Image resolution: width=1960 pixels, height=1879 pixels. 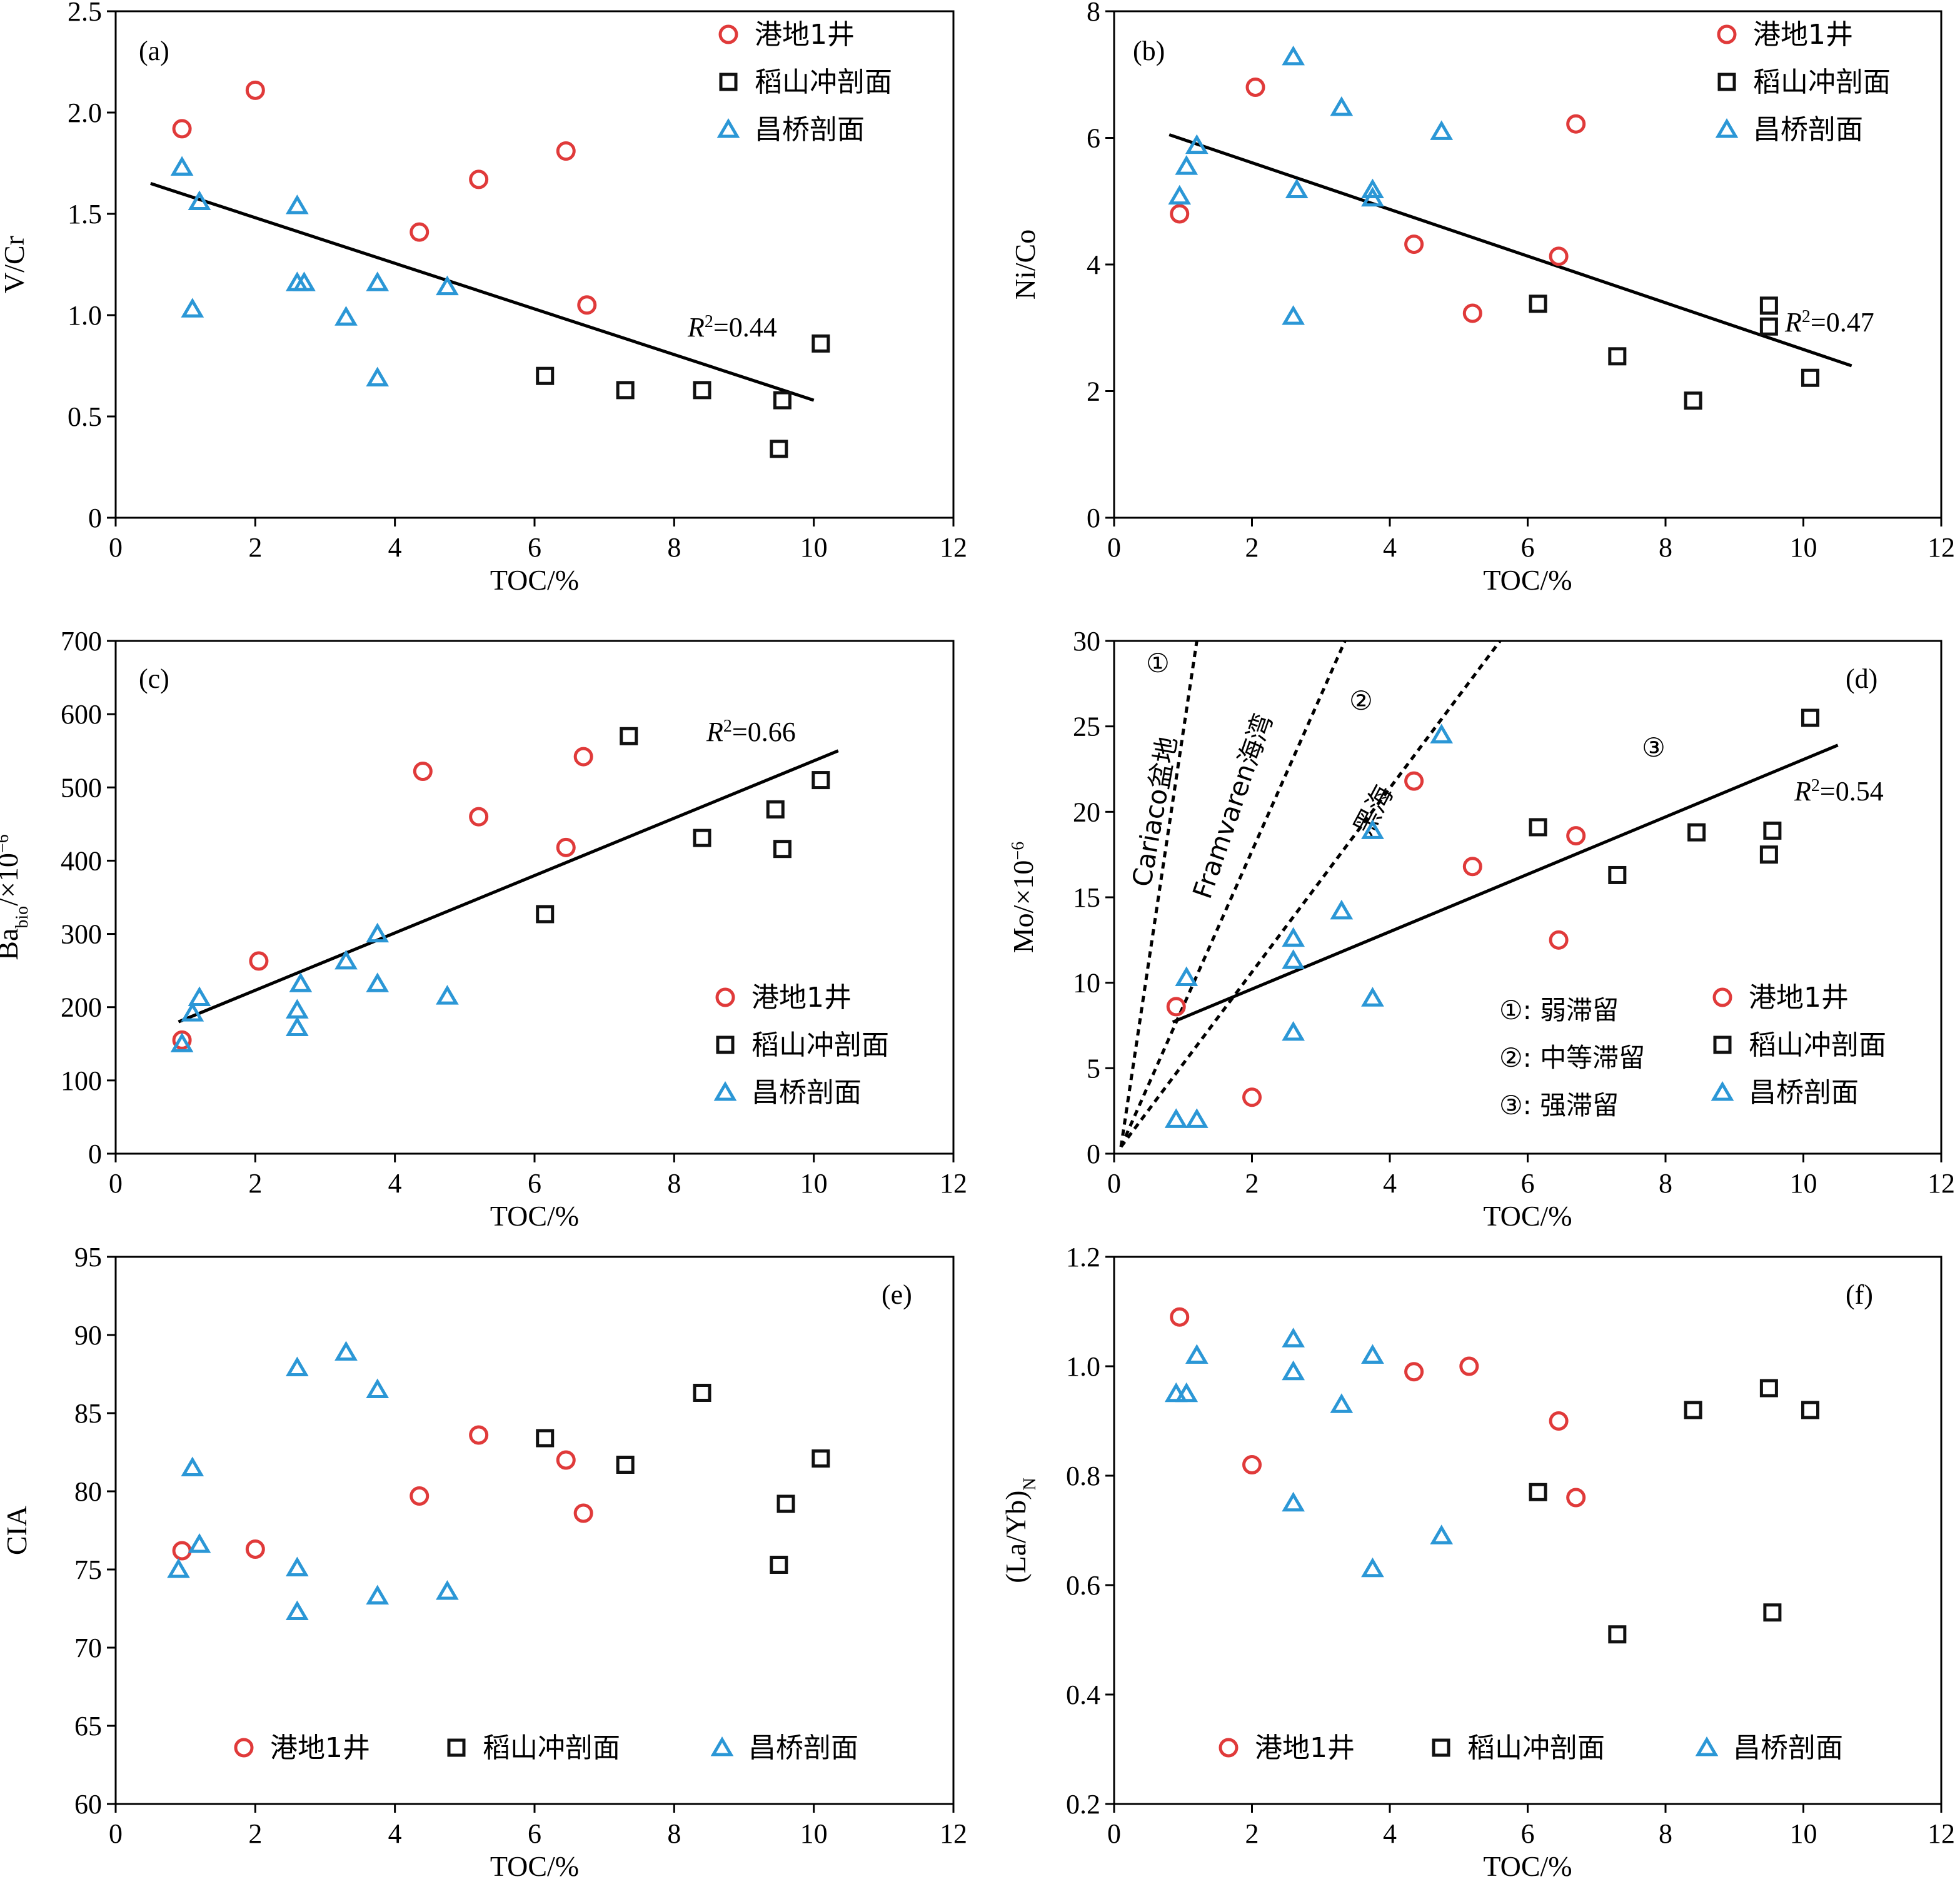 What do you see at coordinates (85, 113) in the screenshot?
I see `y-tick-label: 2.0` at bounding box center [85, 113].